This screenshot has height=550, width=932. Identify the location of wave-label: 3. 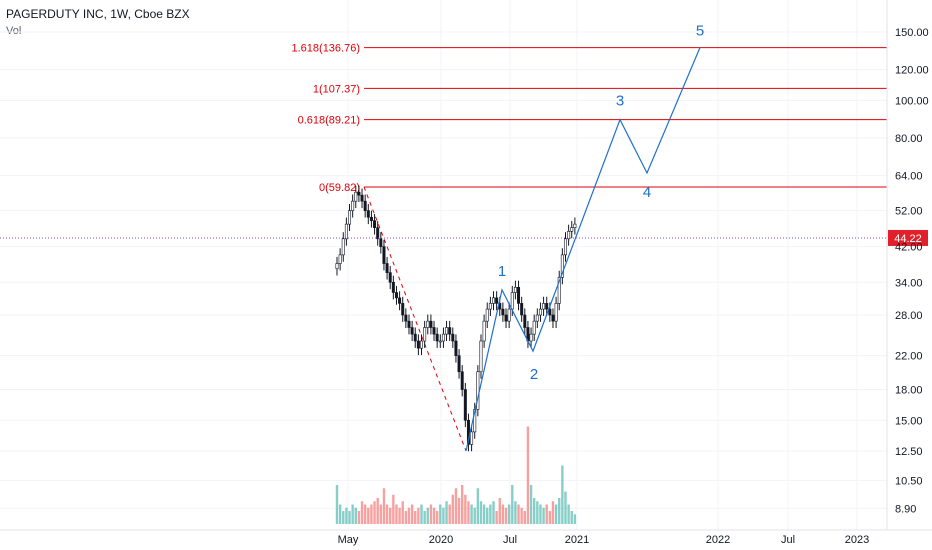
(620, 101).